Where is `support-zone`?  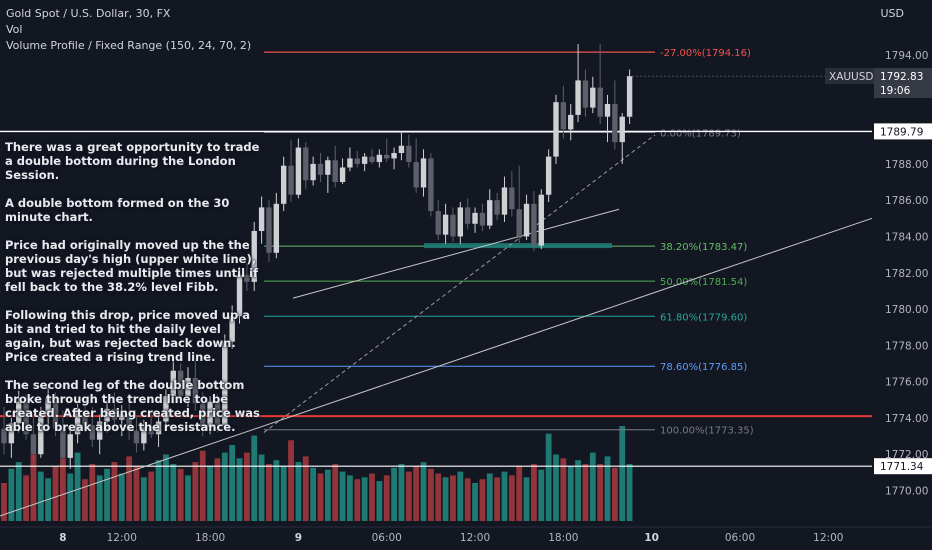 support-zone is located at coordinates (518, 246).